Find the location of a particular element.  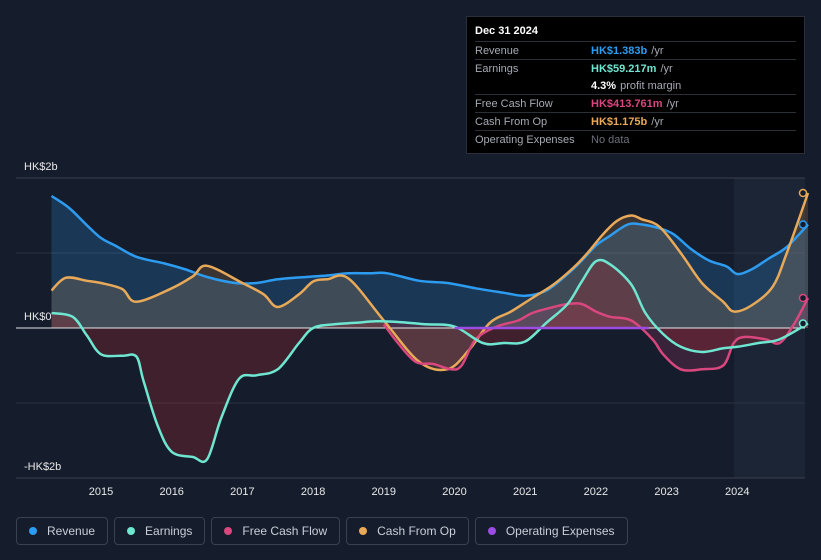

x-tick-label: 2021 is located at coordinates (525, 492).